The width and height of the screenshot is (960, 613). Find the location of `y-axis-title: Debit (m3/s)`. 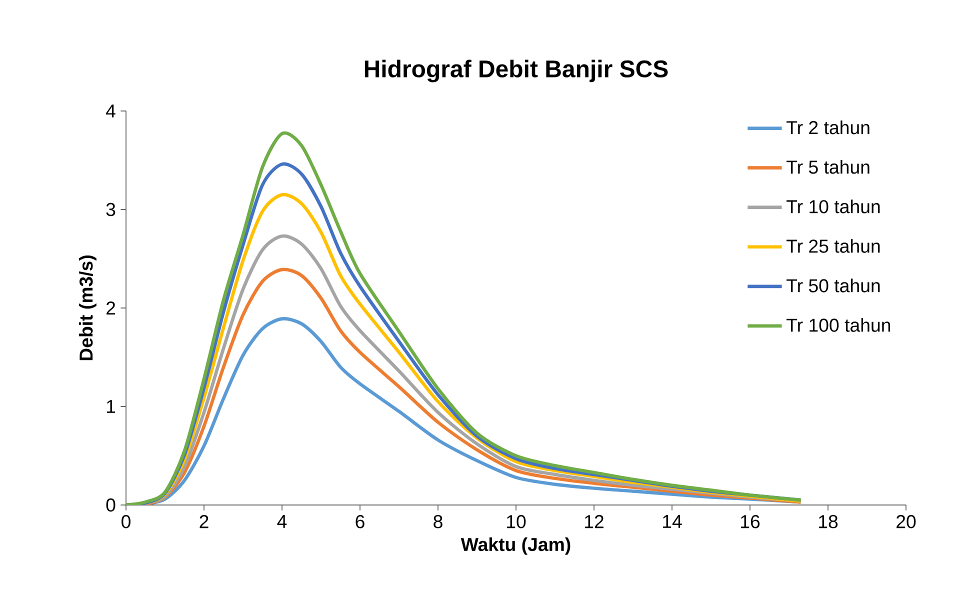

y-axis-title: Debit (m3/s) is located at coordinates (87, 308).